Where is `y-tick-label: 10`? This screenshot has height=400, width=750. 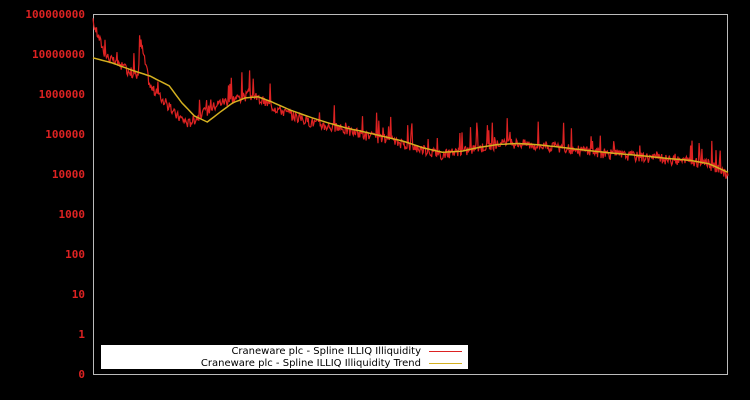
y-tick-label: 10 is located at coordinates (78, 294).